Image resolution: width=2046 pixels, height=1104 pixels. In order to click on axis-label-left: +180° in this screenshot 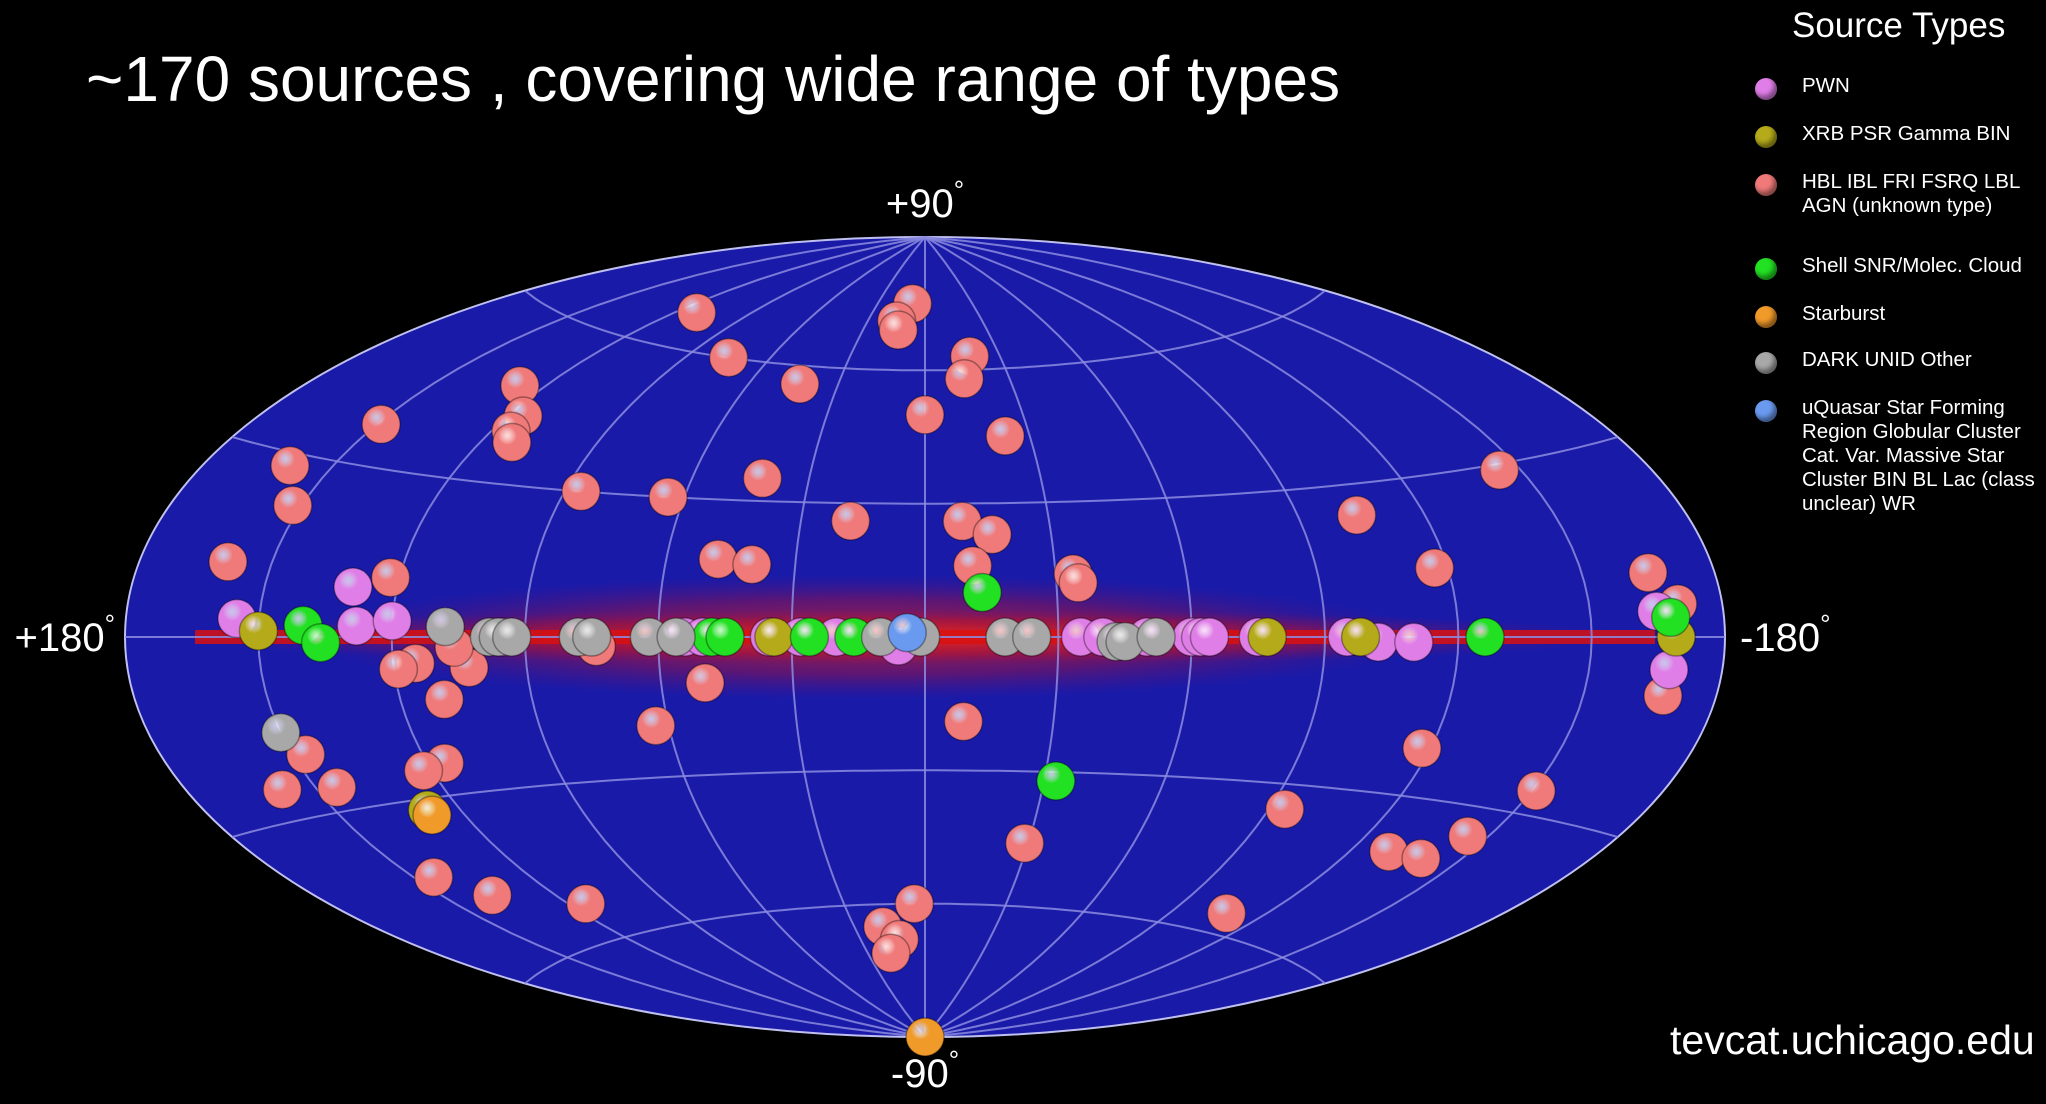, I will do `click(64, 634)`.